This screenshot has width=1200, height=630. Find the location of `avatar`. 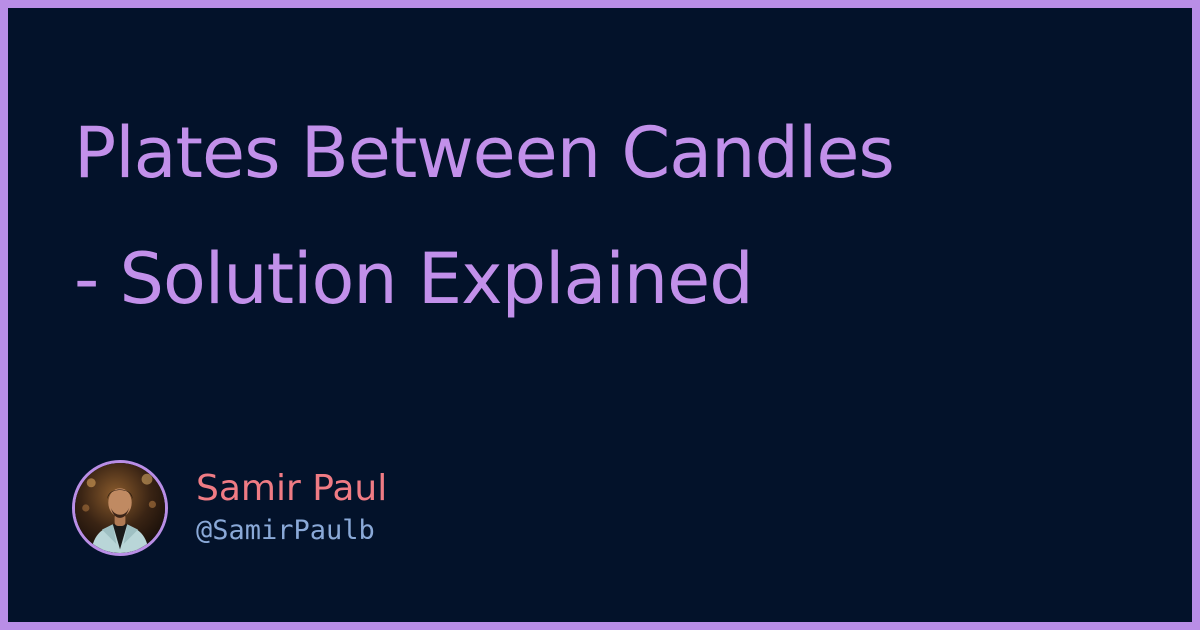

avatar is located at coordinates (120, 508).